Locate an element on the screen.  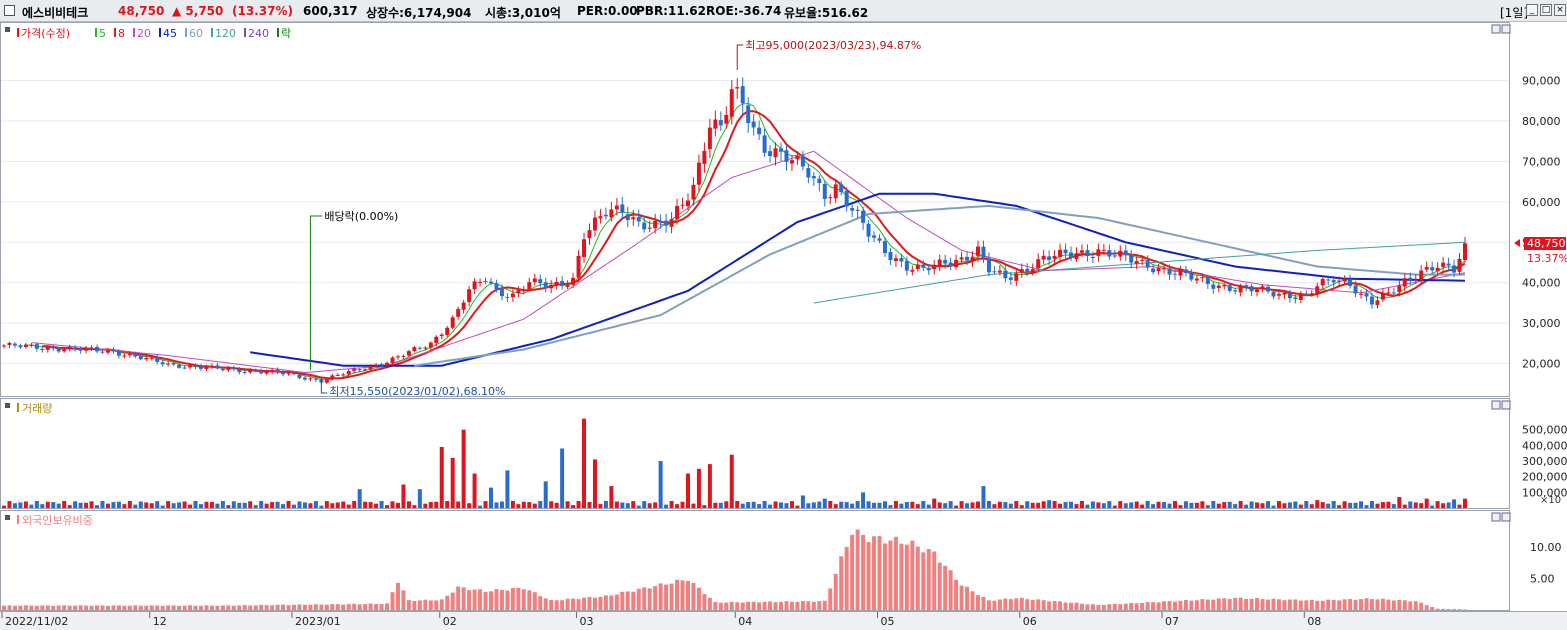
foreign-ratio-bars is located at coordinates (734, 569).